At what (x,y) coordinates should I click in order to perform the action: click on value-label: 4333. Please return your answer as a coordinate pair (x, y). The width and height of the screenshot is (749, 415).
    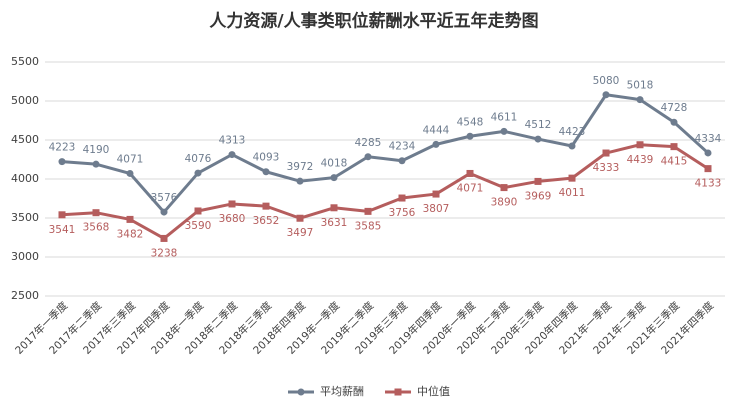
    Looking at the image, I should click on (606, 168).